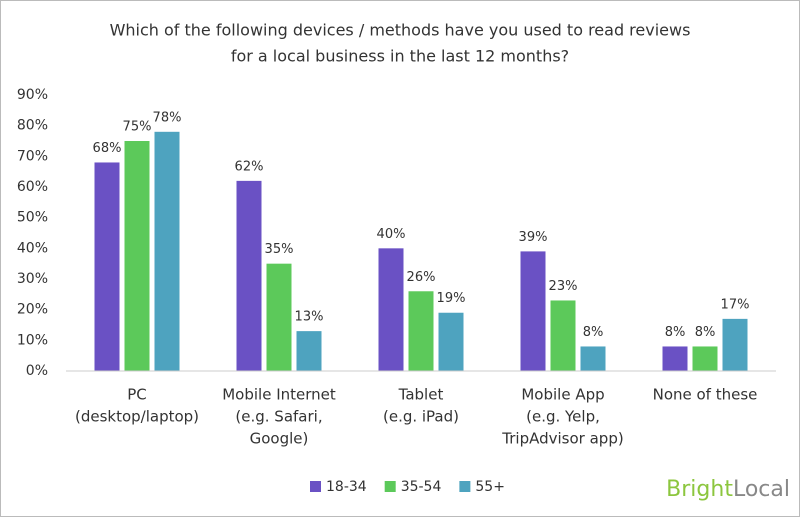 The height and width of the screenshot is (517, 800). I want to click on value-label: 39%, so click(533, 237).